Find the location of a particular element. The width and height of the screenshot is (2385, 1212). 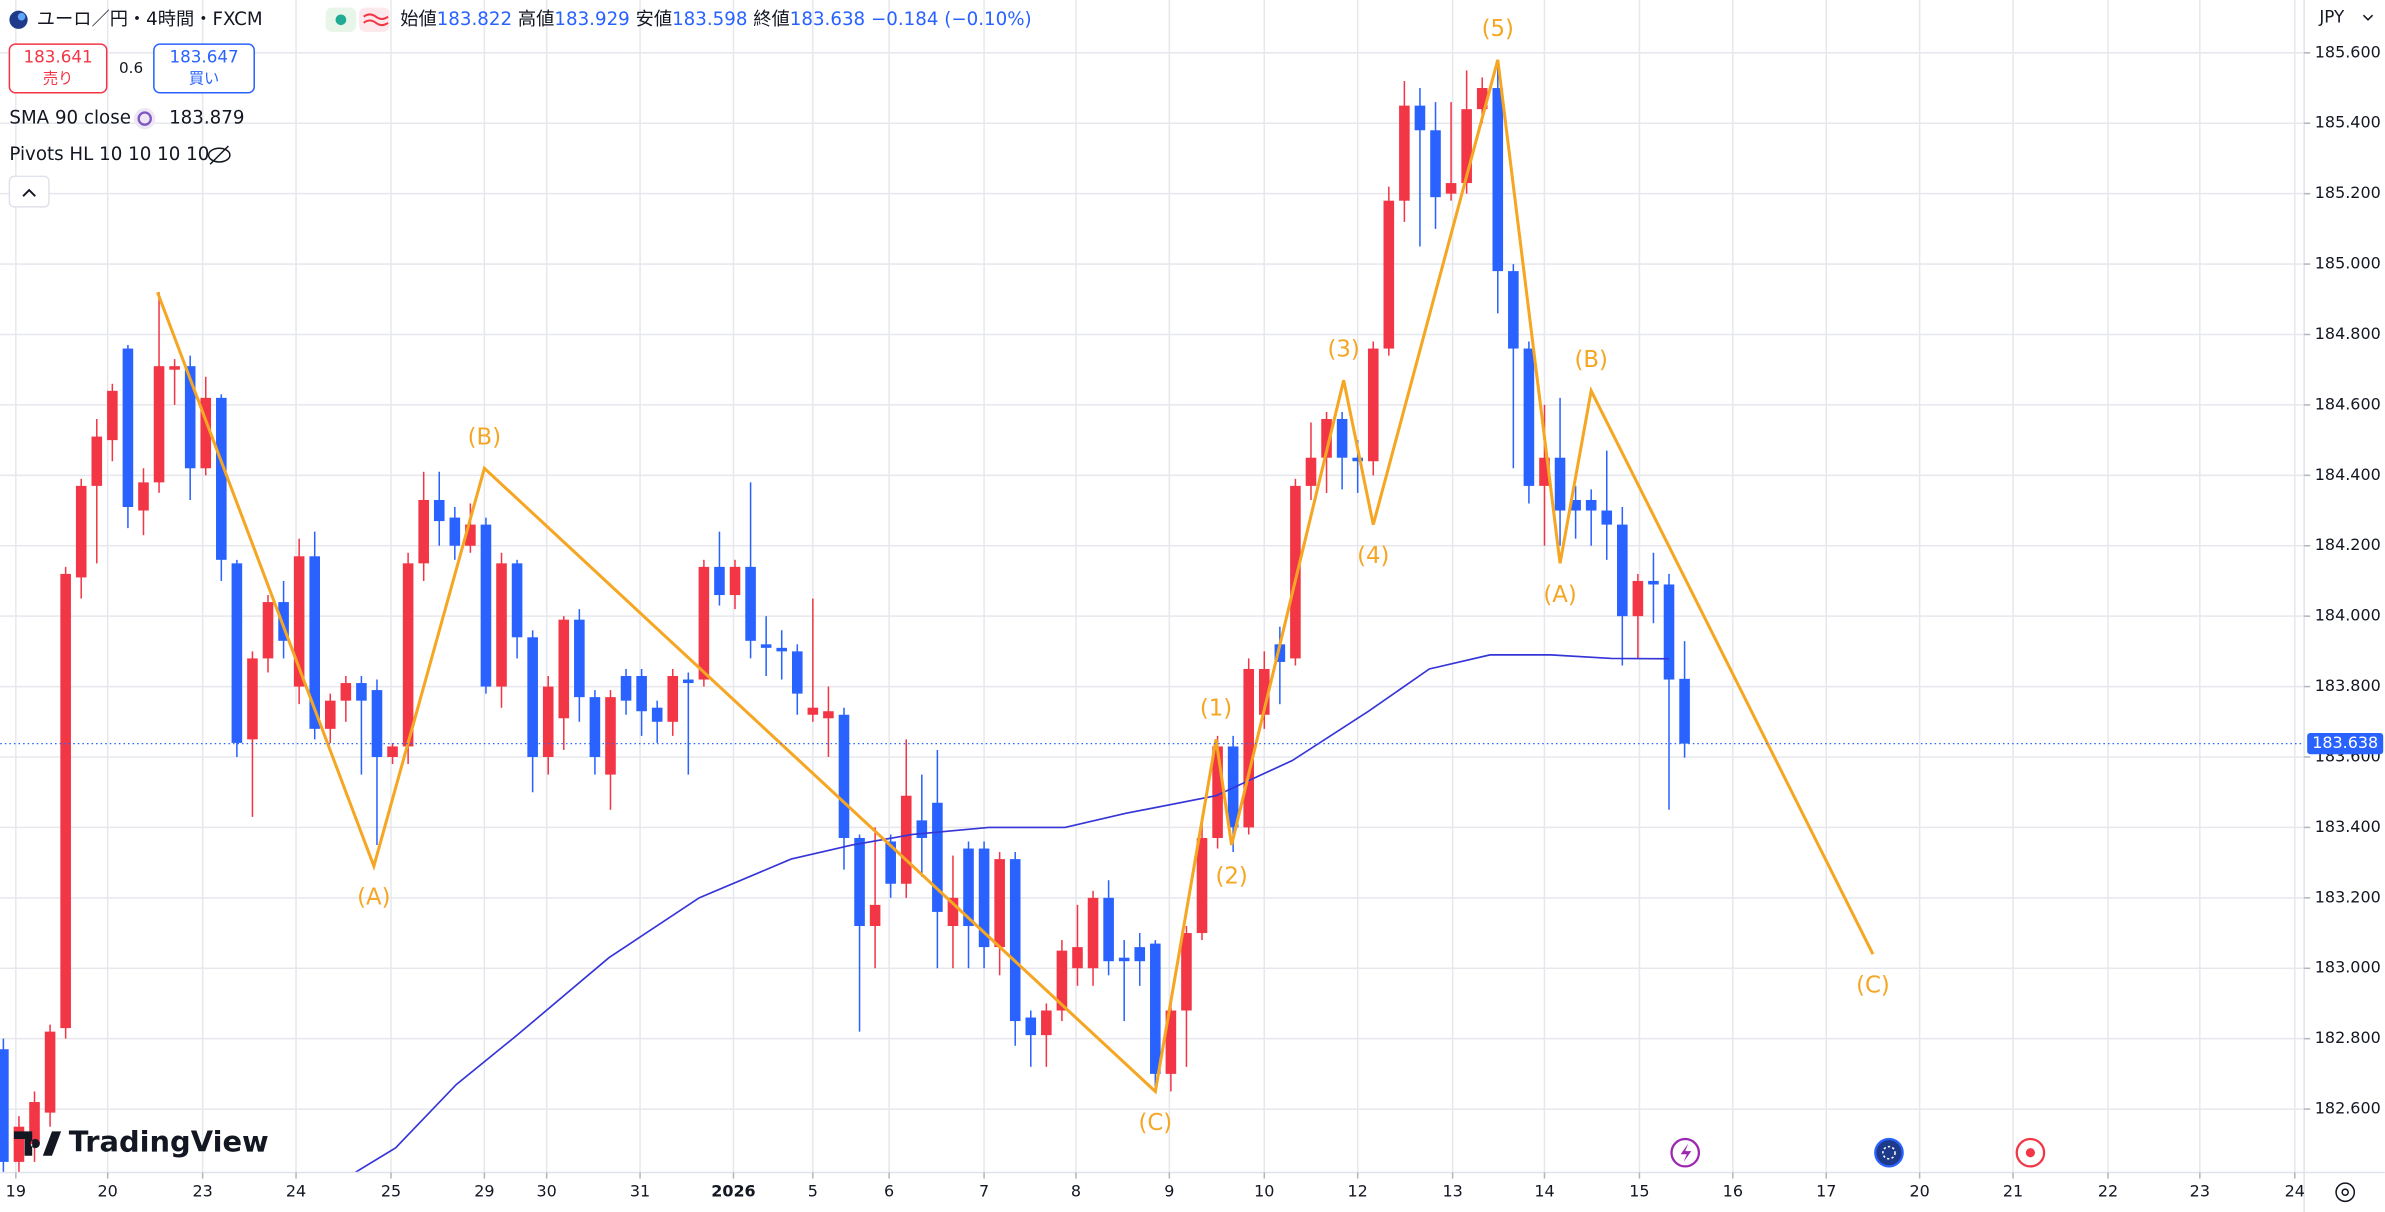

x-tick-label: 30 is located at coordinates (547, 1191).